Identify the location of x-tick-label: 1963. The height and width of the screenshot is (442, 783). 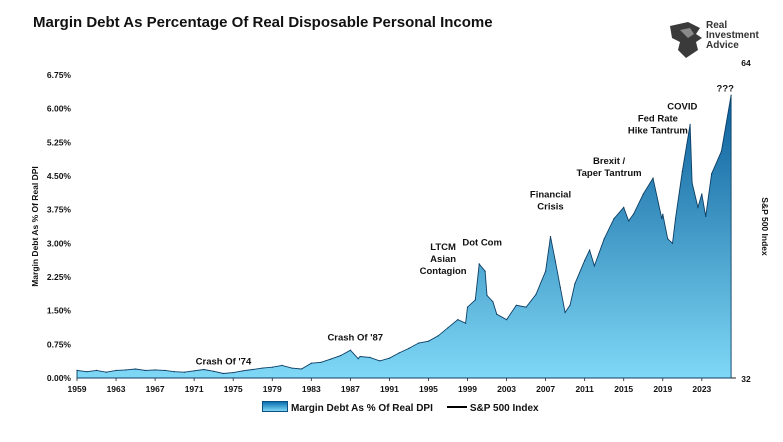
(116, 389).